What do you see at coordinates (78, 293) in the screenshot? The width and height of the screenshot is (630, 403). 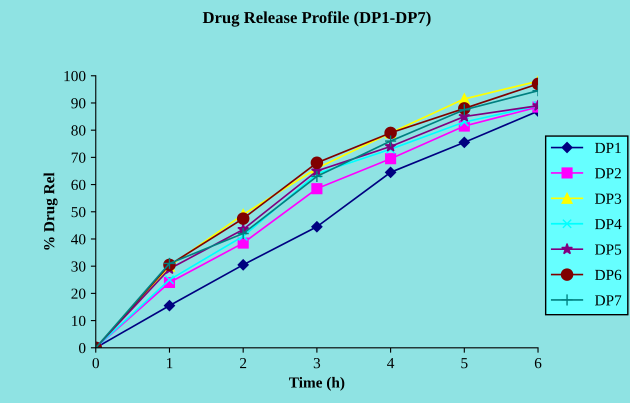 I see `y-tick-label: 20` at bounding box center [78, 293].